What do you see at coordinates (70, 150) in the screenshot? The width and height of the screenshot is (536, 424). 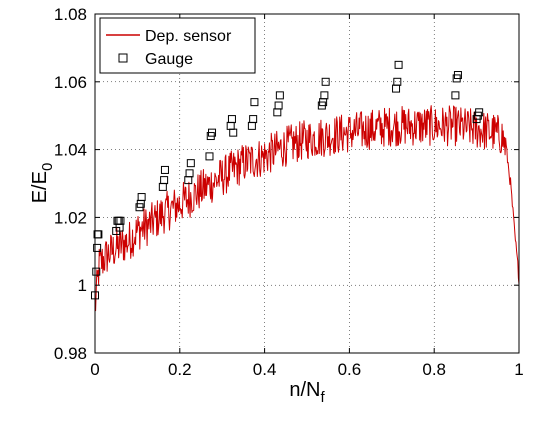 I see `y-tick-label: 1.04` at bounding box center [70, 150].